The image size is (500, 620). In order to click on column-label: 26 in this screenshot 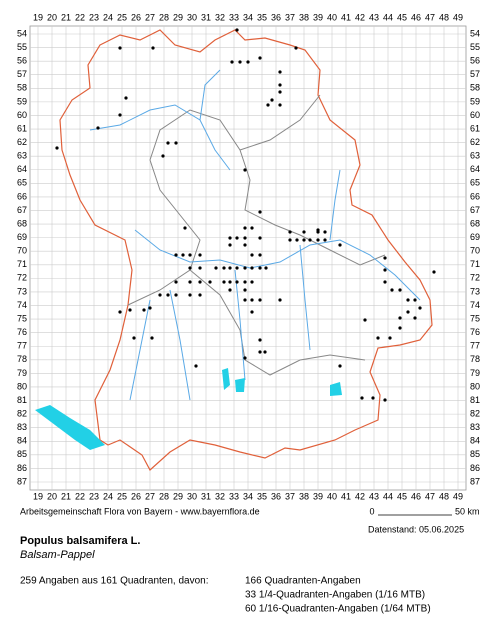, I will do `click(136, 17)`.